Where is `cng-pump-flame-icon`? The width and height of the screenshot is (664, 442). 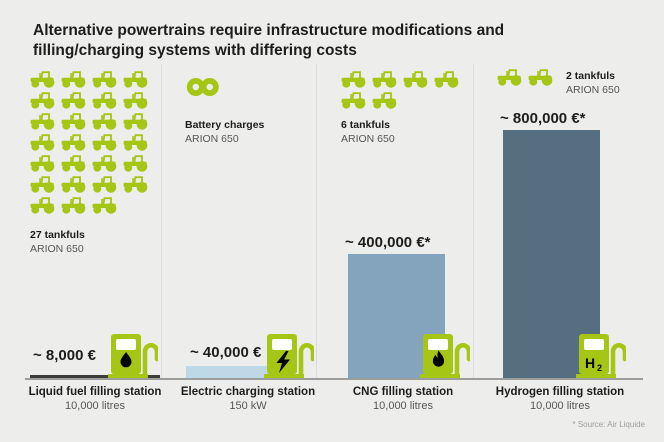
cng-pump-flame-icon is located at coordinates (444, 355).